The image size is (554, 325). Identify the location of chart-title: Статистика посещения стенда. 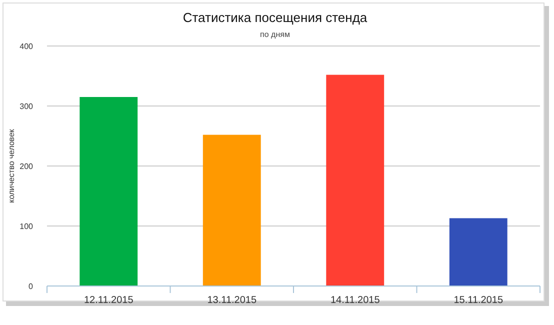
(275, 17).